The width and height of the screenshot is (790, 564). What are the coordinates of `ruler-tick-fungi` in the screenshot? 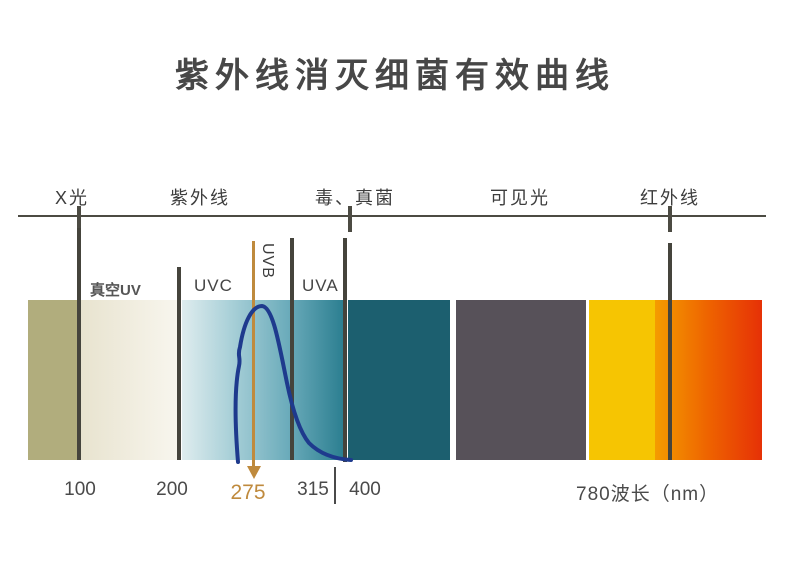 It's located at (350, 219).